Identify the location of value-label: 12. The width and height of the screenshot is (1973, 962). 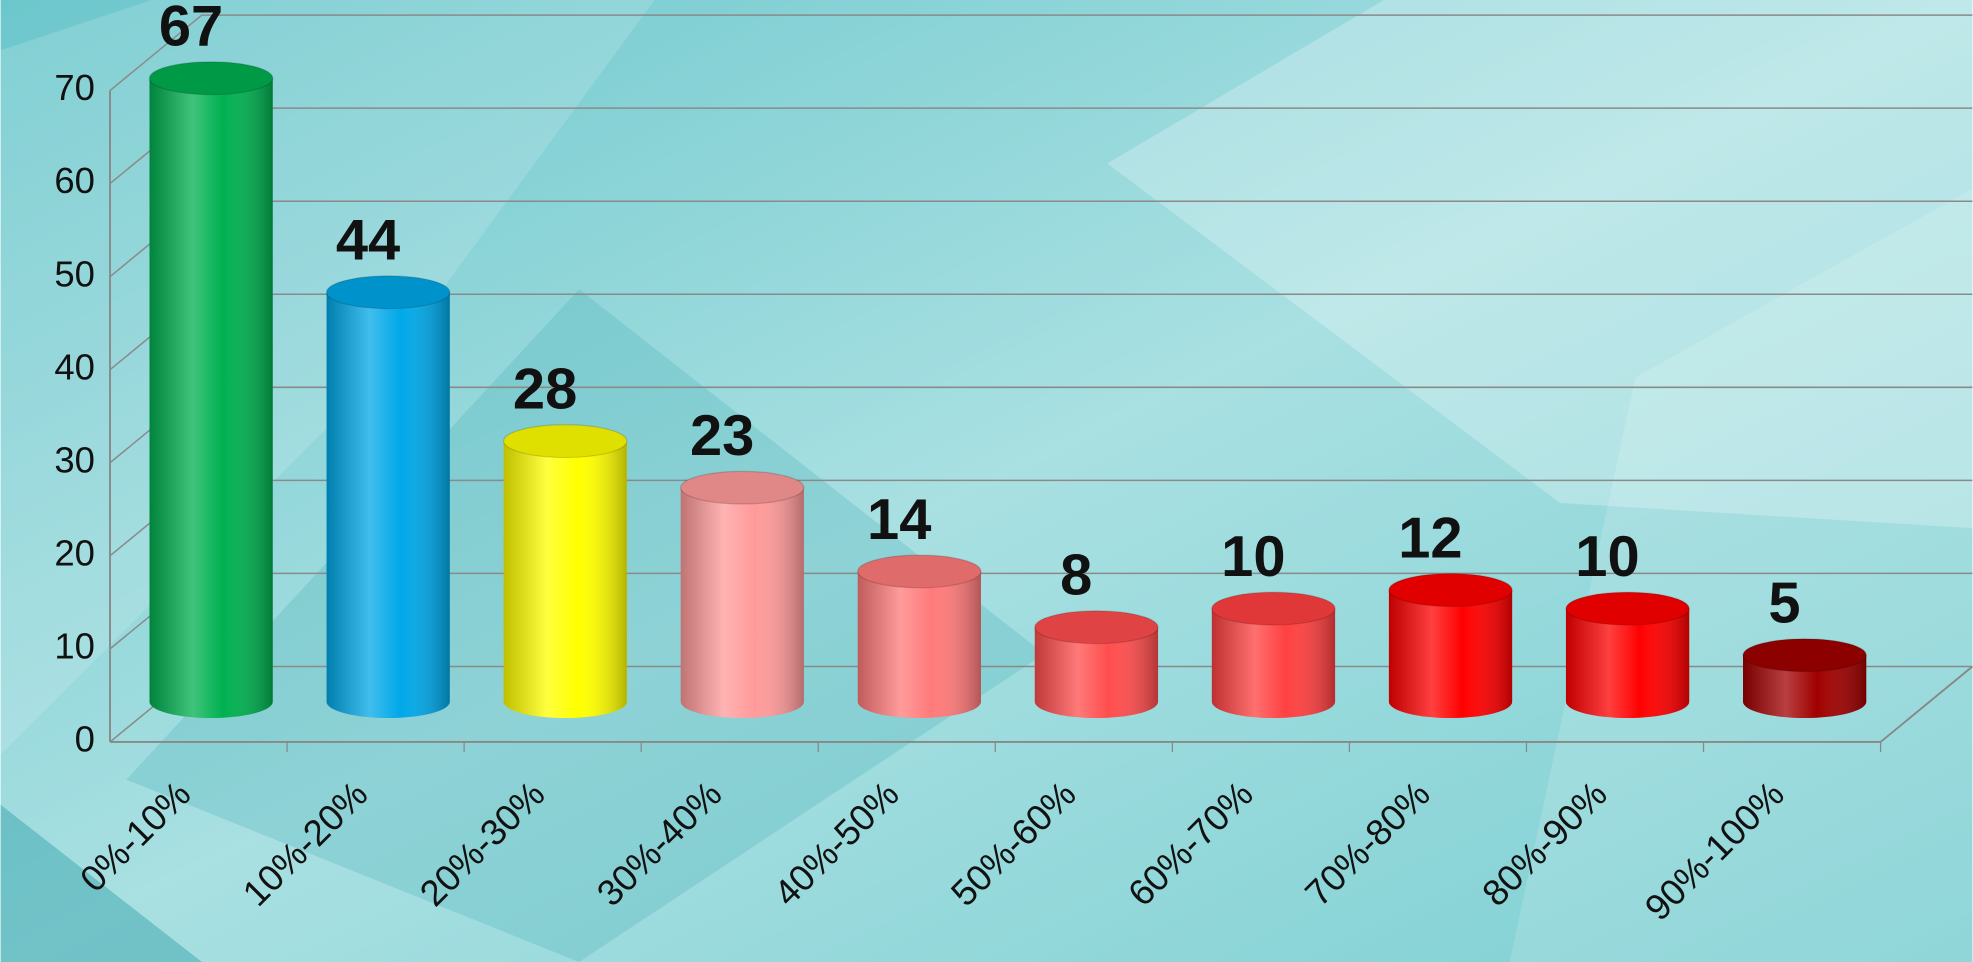
(1430, 539).